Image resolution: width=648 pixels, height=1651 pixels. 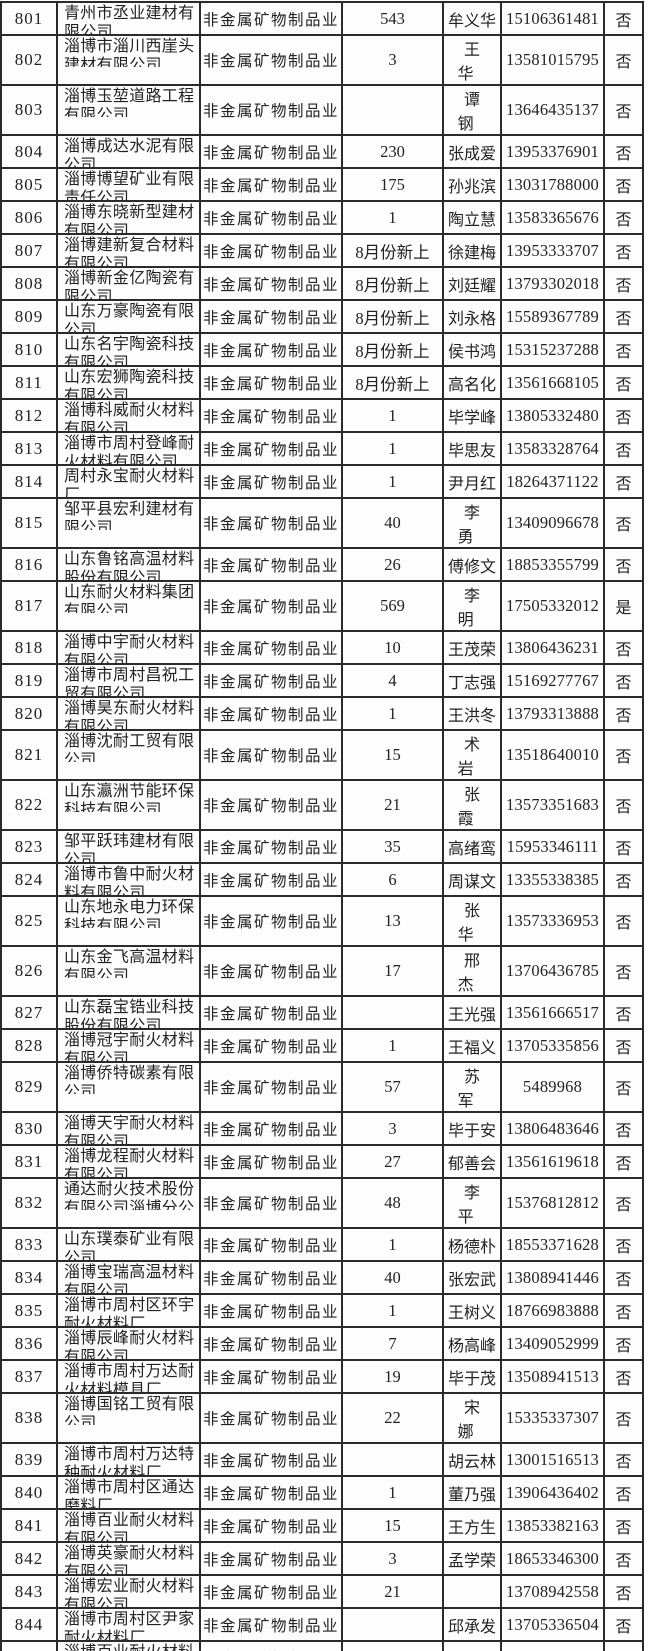 I want to click on company-name-cell: 淄博辰峰耐火材料有限公司, so click(x=128, y=1343).